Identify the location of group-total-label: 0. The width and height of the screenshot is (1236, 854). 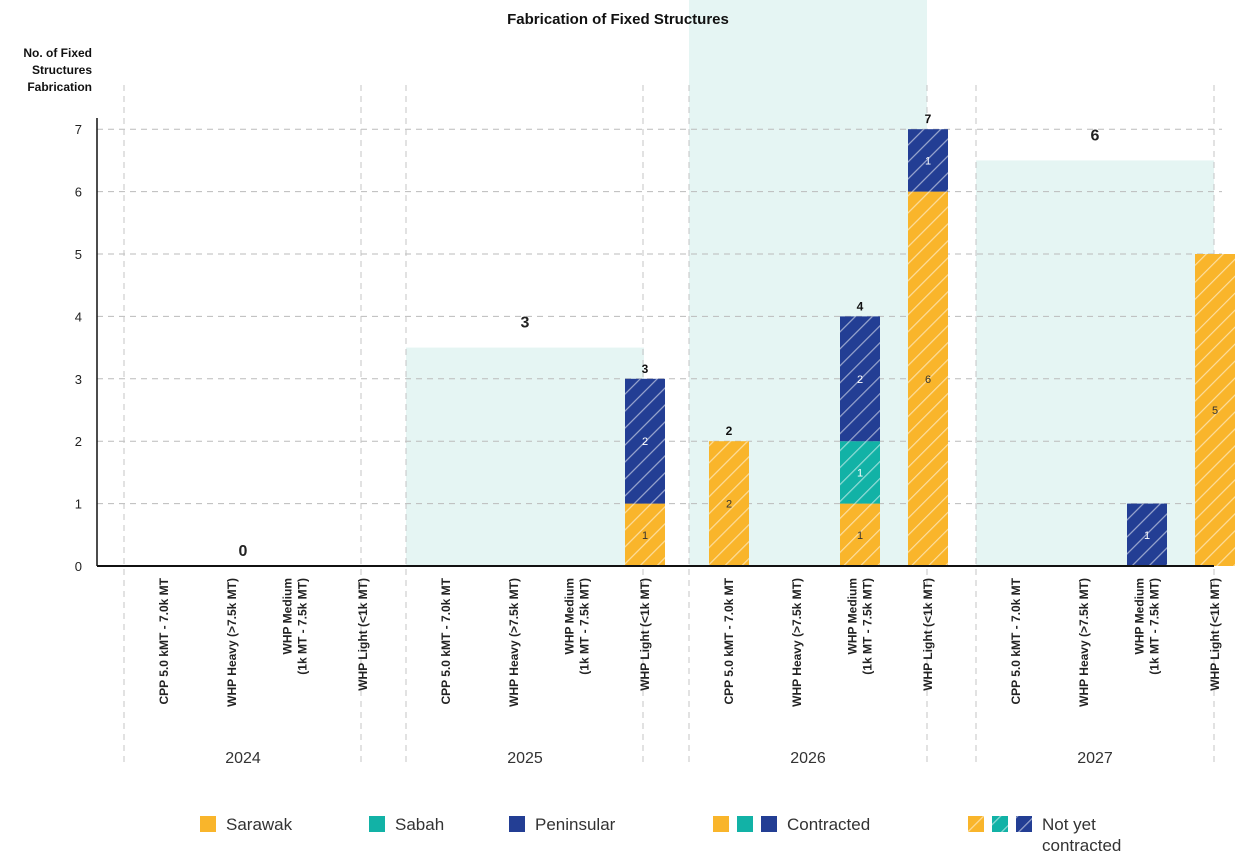
(243, 551).